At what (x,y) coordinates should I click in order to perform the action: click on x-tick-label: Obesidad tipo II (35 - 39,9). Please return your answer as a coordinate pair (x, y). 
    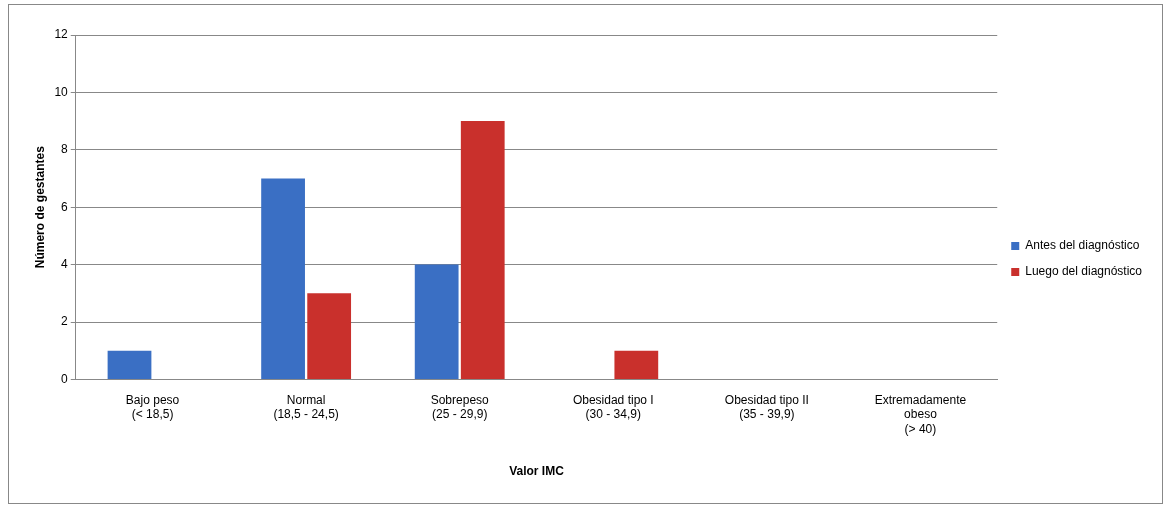
    Looking at the image, I should click on (766, 407).